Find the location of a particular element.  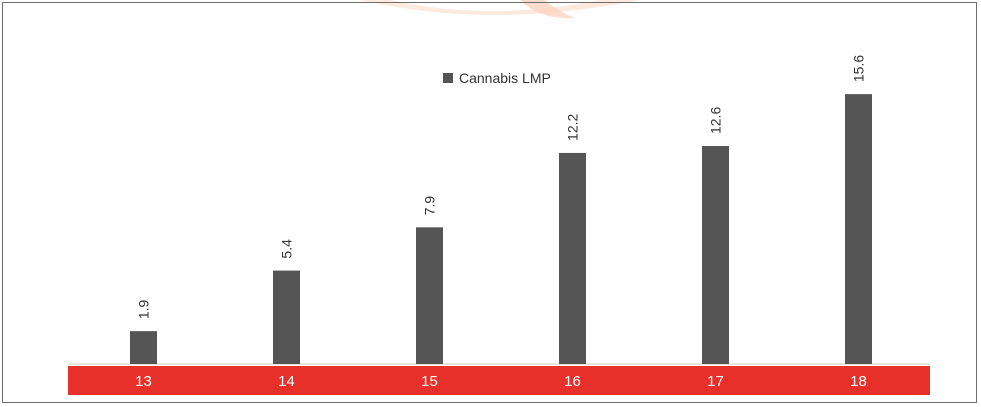

x-axis-band is located at coordinates (499, 380).